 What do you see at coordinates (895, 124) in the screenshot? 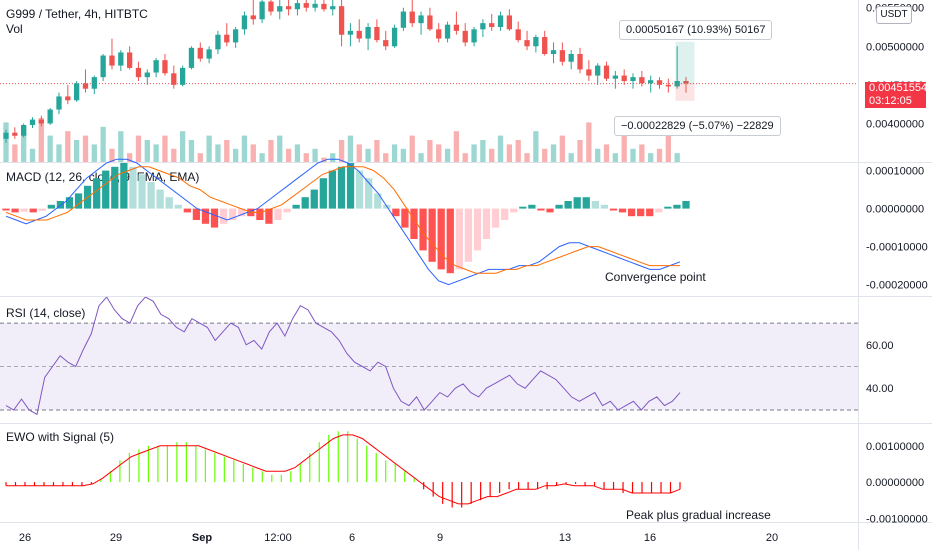
I see `price-tick-label: 0.00400000` at bounding box center [895, 124].